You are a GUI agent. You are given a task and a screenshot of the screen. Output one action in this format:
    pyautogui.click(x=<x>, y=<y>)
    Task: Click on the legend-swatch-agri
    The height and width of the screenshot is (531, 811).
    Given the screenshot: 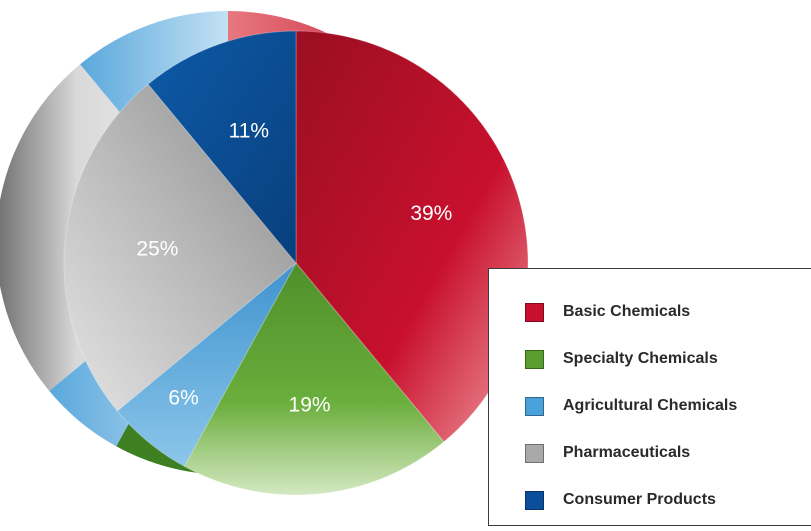 What is the action you would take?
    pyautogui.click(x=534, y=406)
    